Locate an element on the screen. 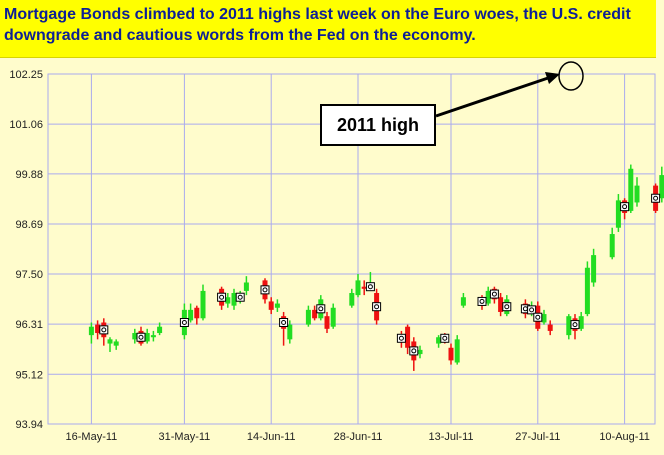 The height and width of the screenshot is (455, 664). x-tick-label: 27-Jul-11 is located at coordinates (537, 437).